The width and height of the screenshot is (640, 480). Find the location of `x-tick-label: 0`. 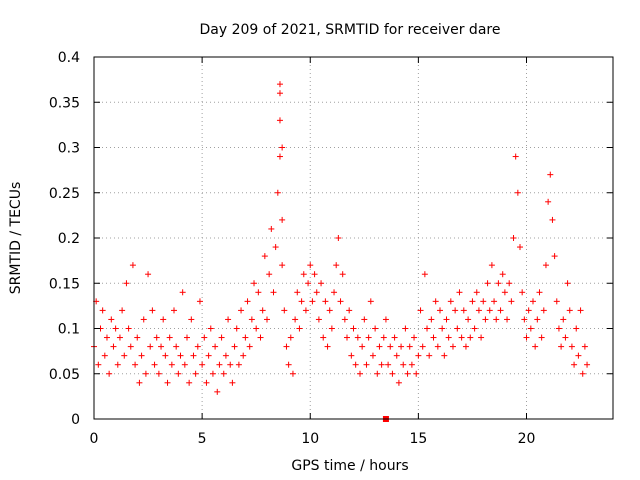

x-tick-label: 0 is located at coordinates (94, 439).